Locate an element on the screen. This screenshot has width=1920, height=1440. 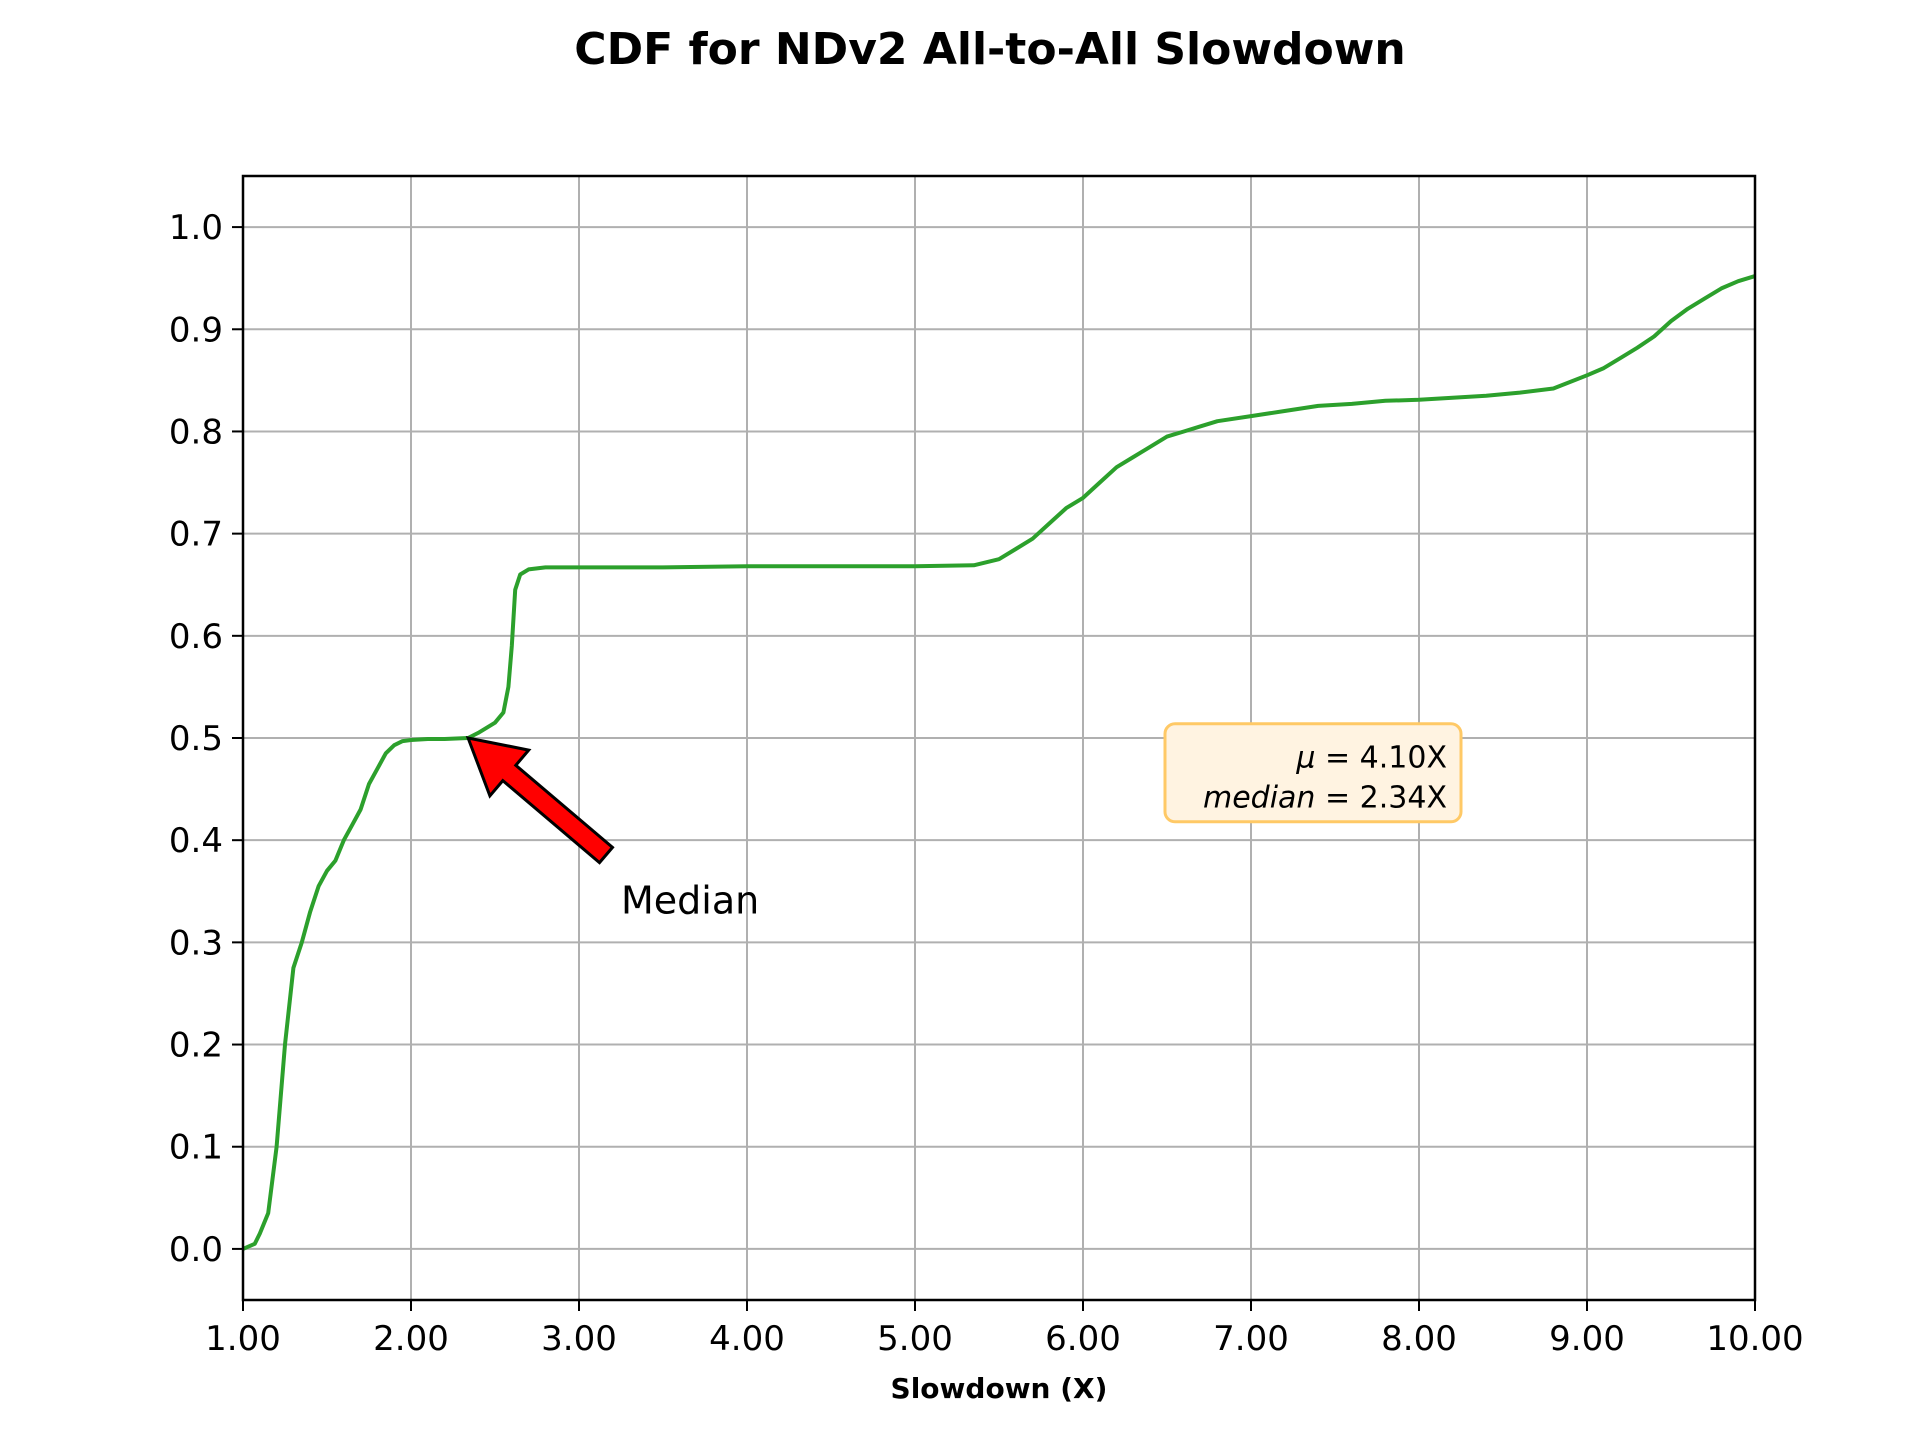
chart-title: CDF for NDv2 All-to-All Slowdown is located at coordinates (989, 49).